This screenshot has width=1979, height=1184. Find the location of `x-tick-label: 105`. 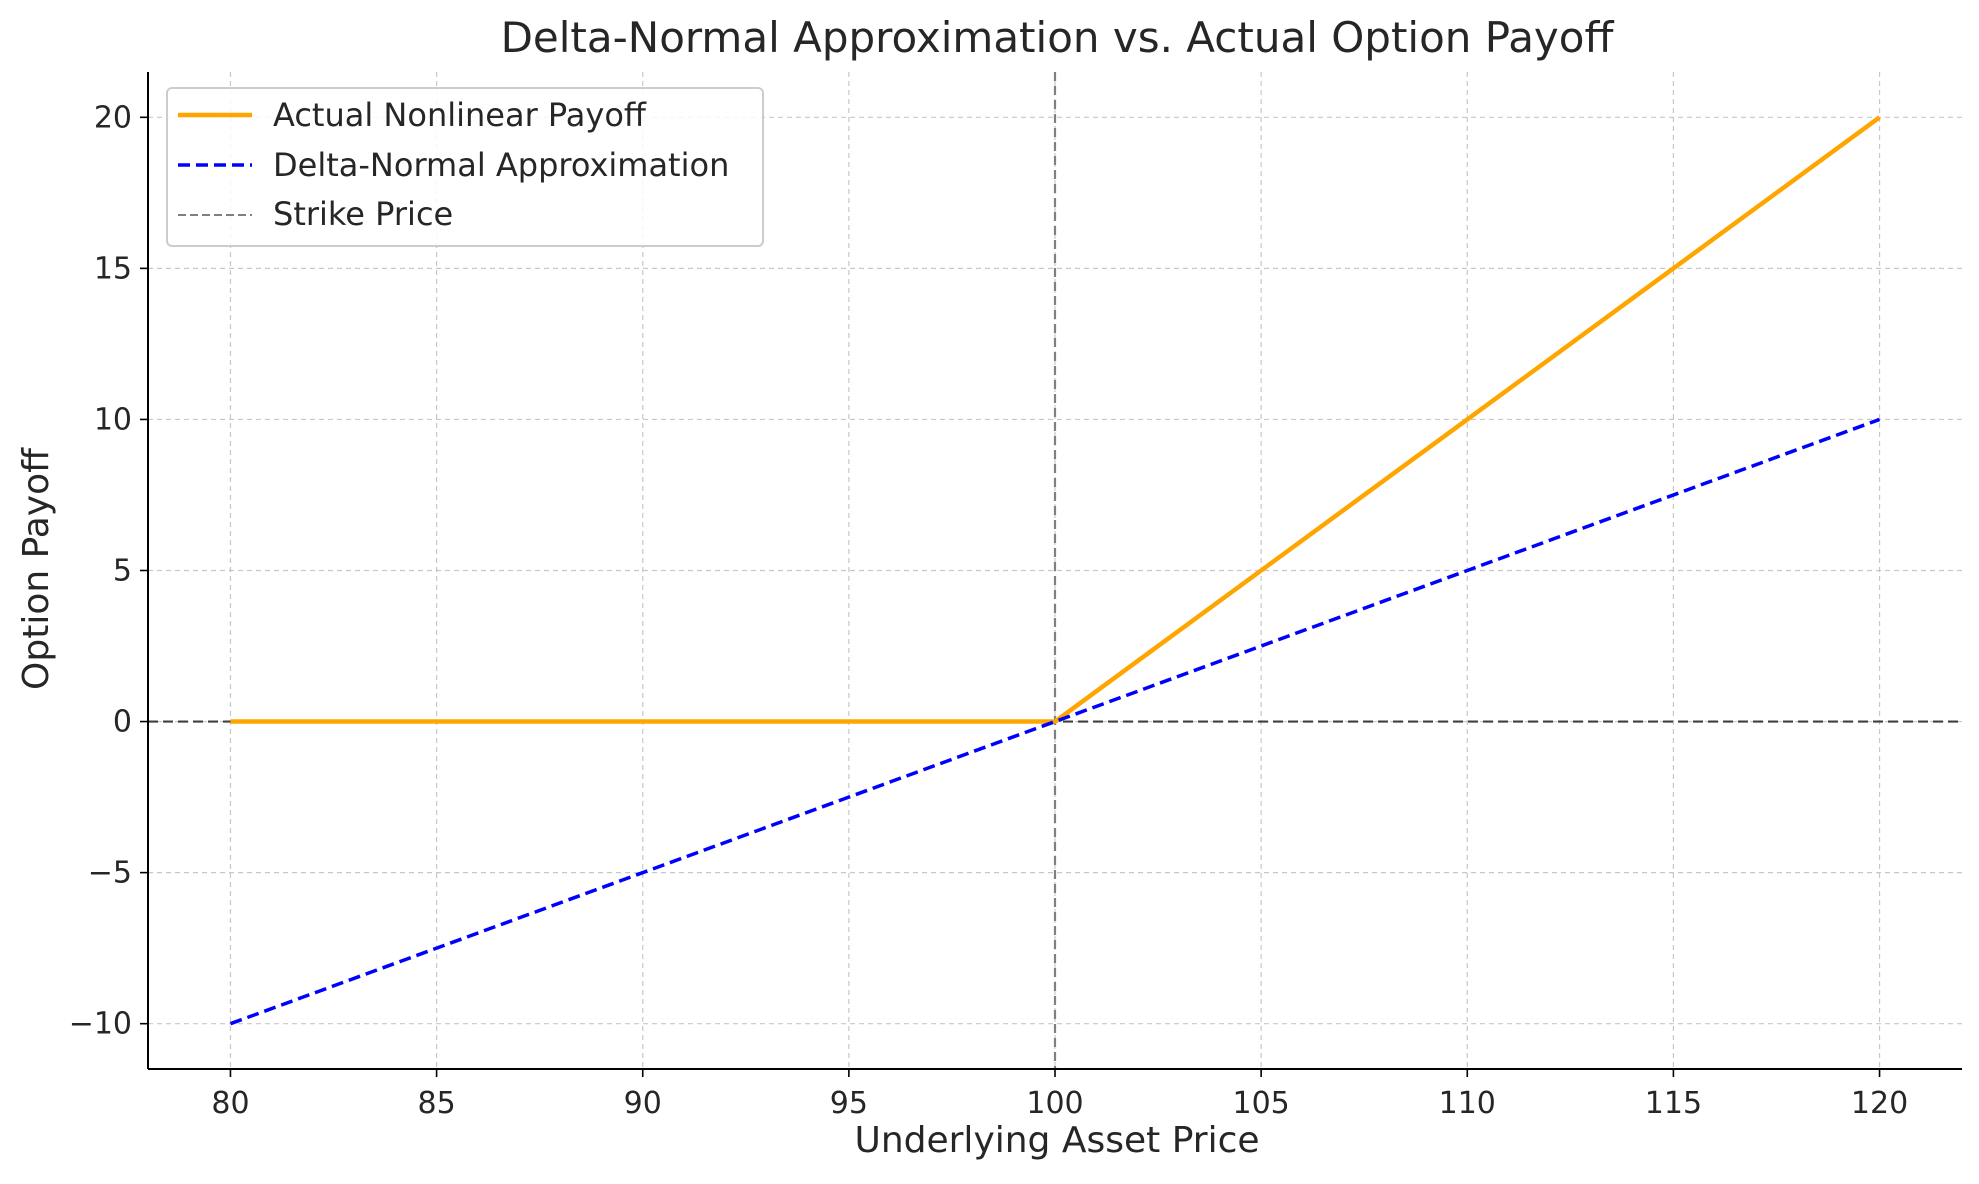

x-tick-label: 105 is located at coordinates (1261, 1103).